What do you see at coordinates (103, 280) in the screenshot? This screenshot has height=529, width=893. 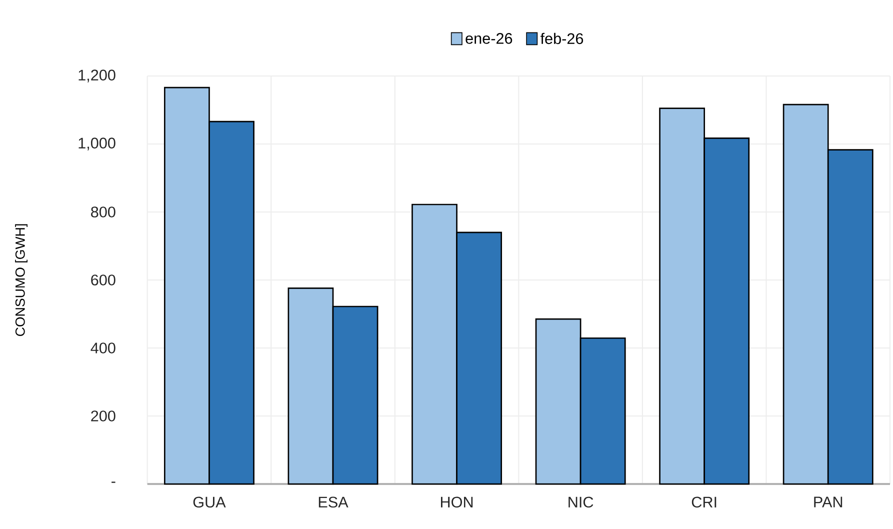 I see `y-tick-label: 600` at bounding box center [103, 280].